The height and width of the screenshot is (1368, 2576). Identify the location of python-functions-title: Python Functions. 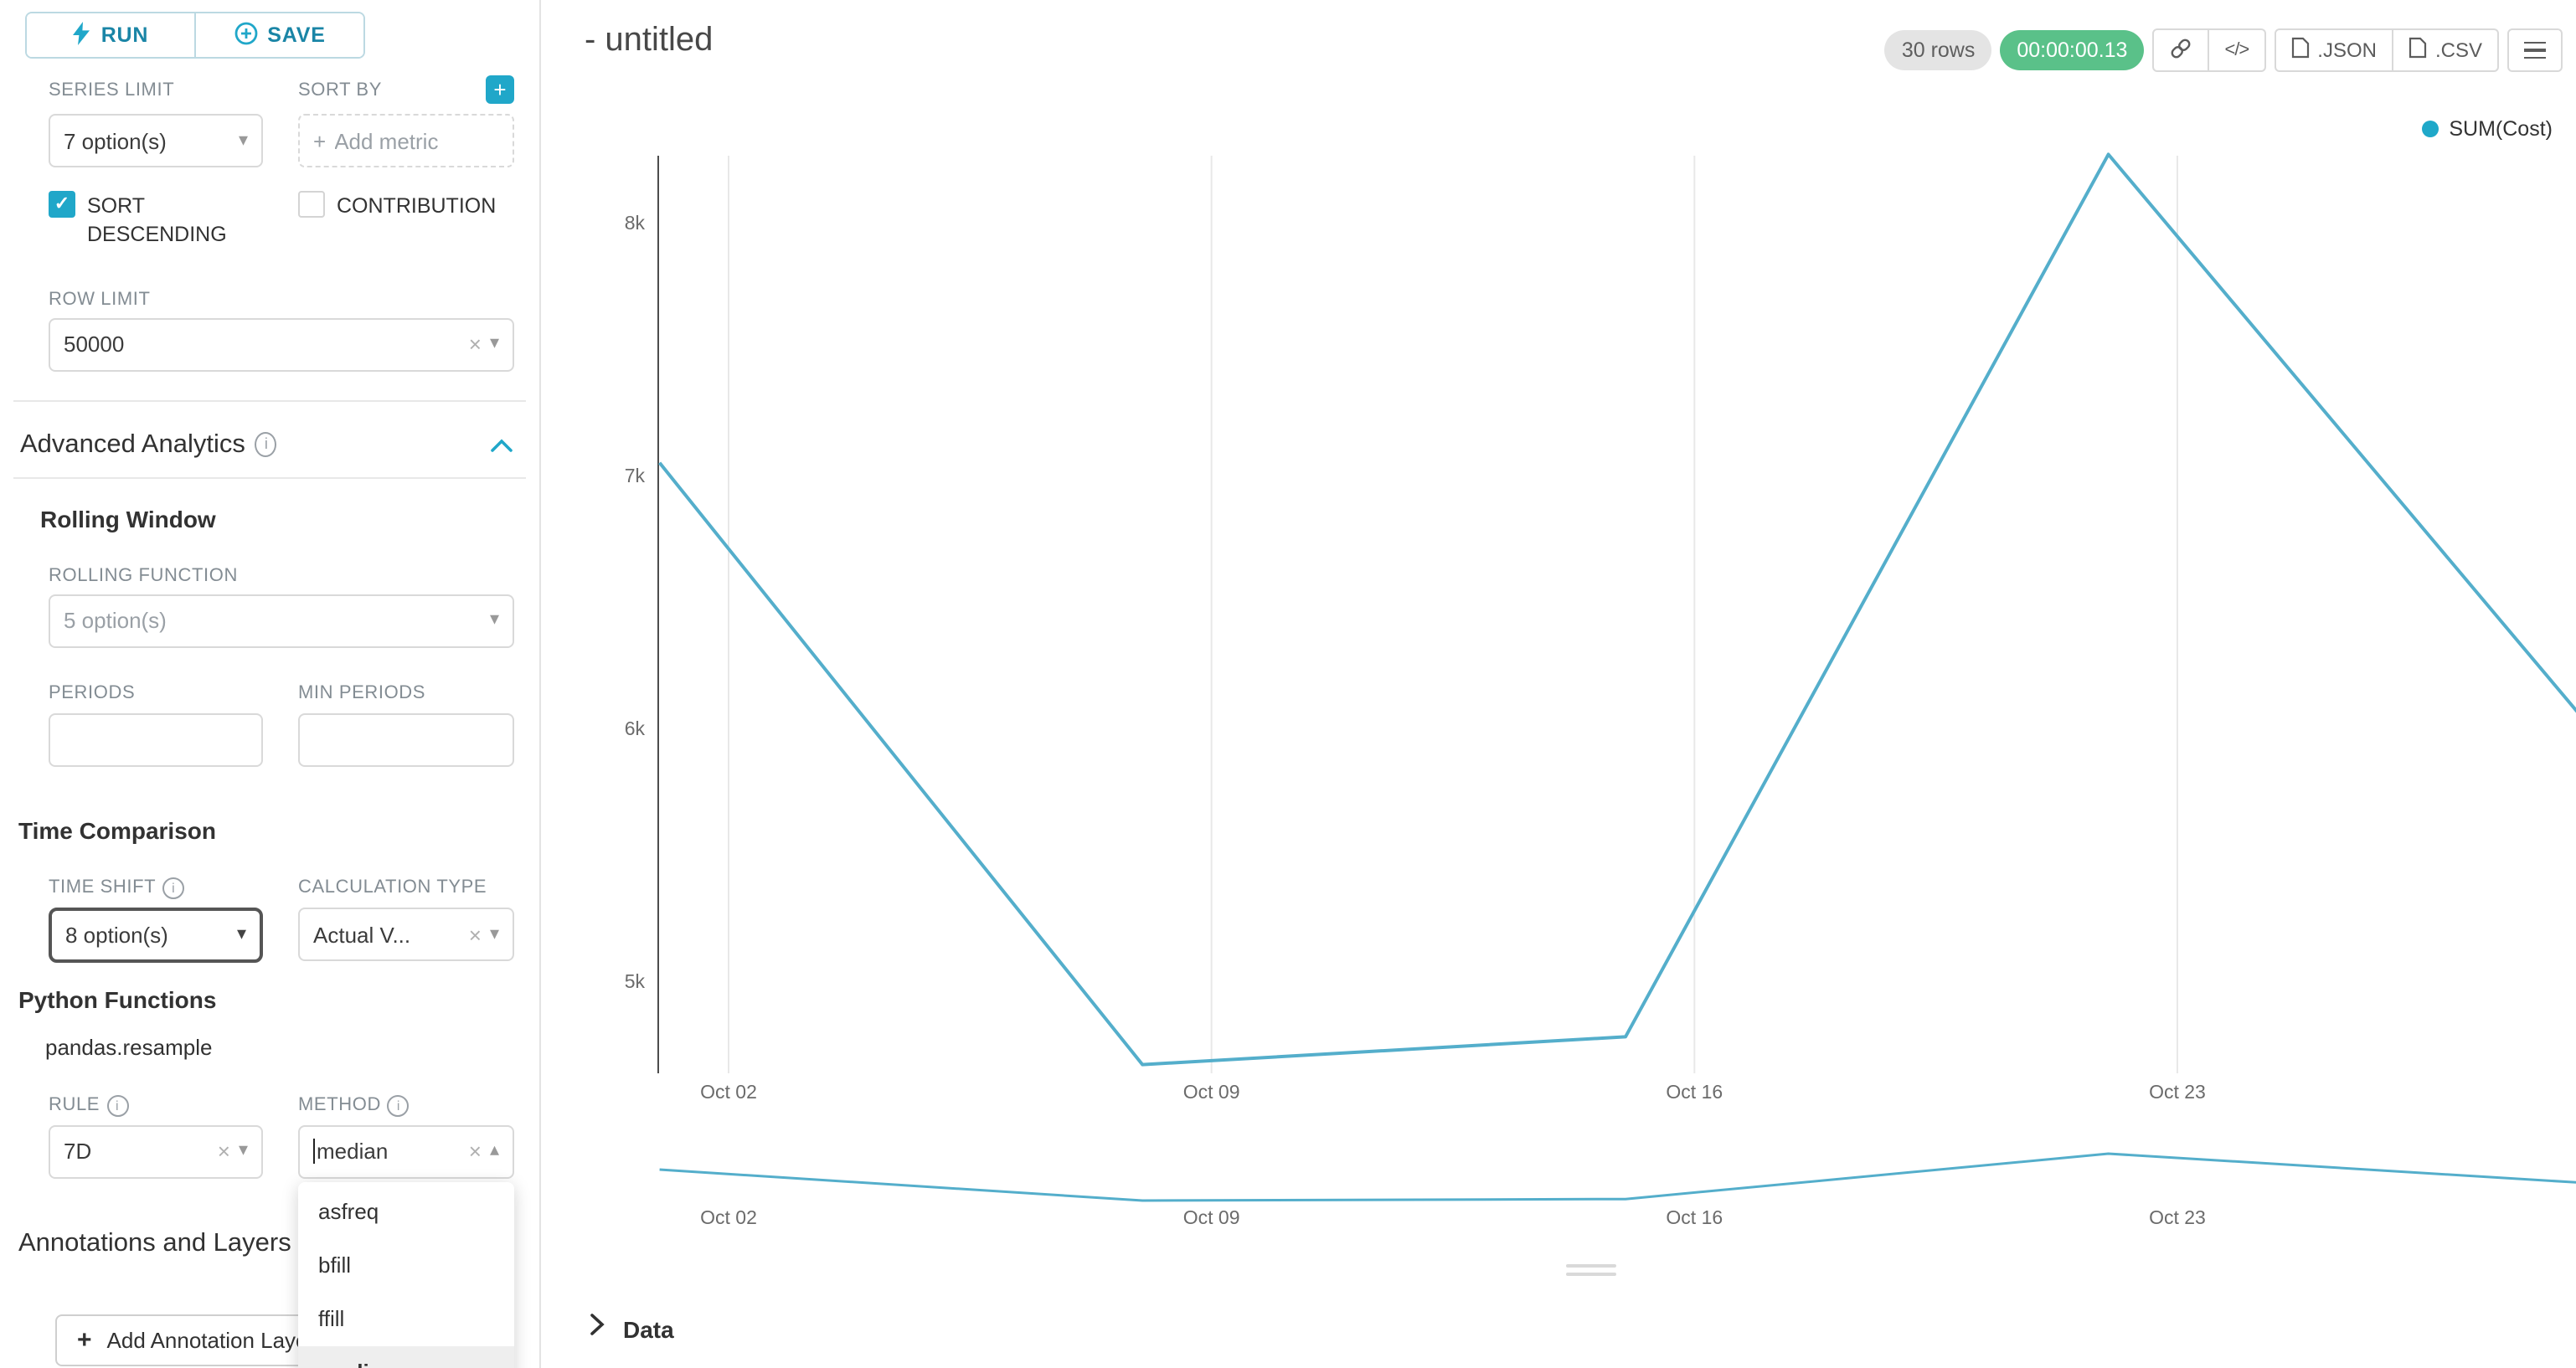
(117, 999).